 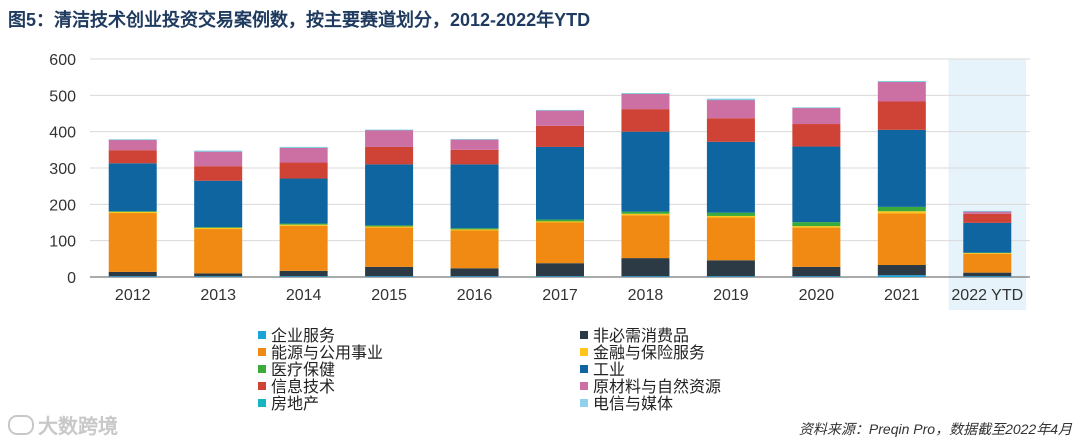 I want to click on x-tick-label: 2017, so click(x=560, y=295).